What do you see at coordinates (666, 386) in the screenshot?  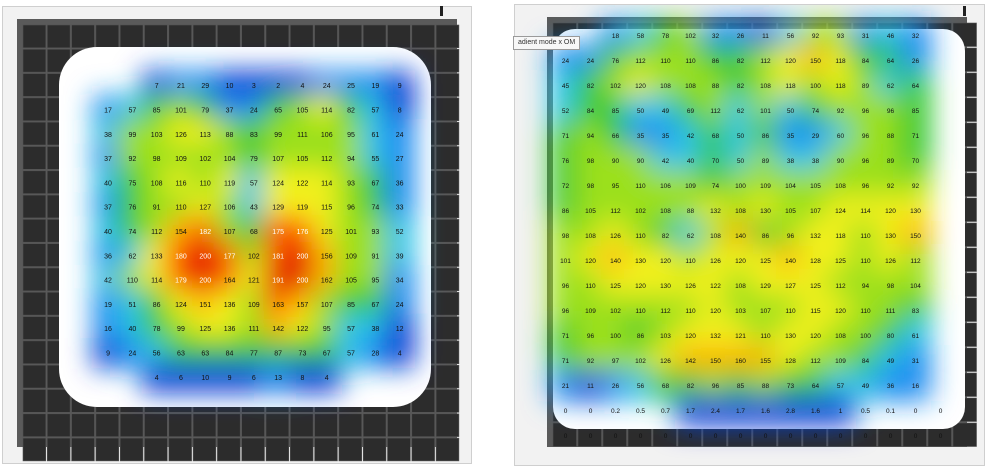 I see `cell-value-label: 68` at bounding box center [666, 386].